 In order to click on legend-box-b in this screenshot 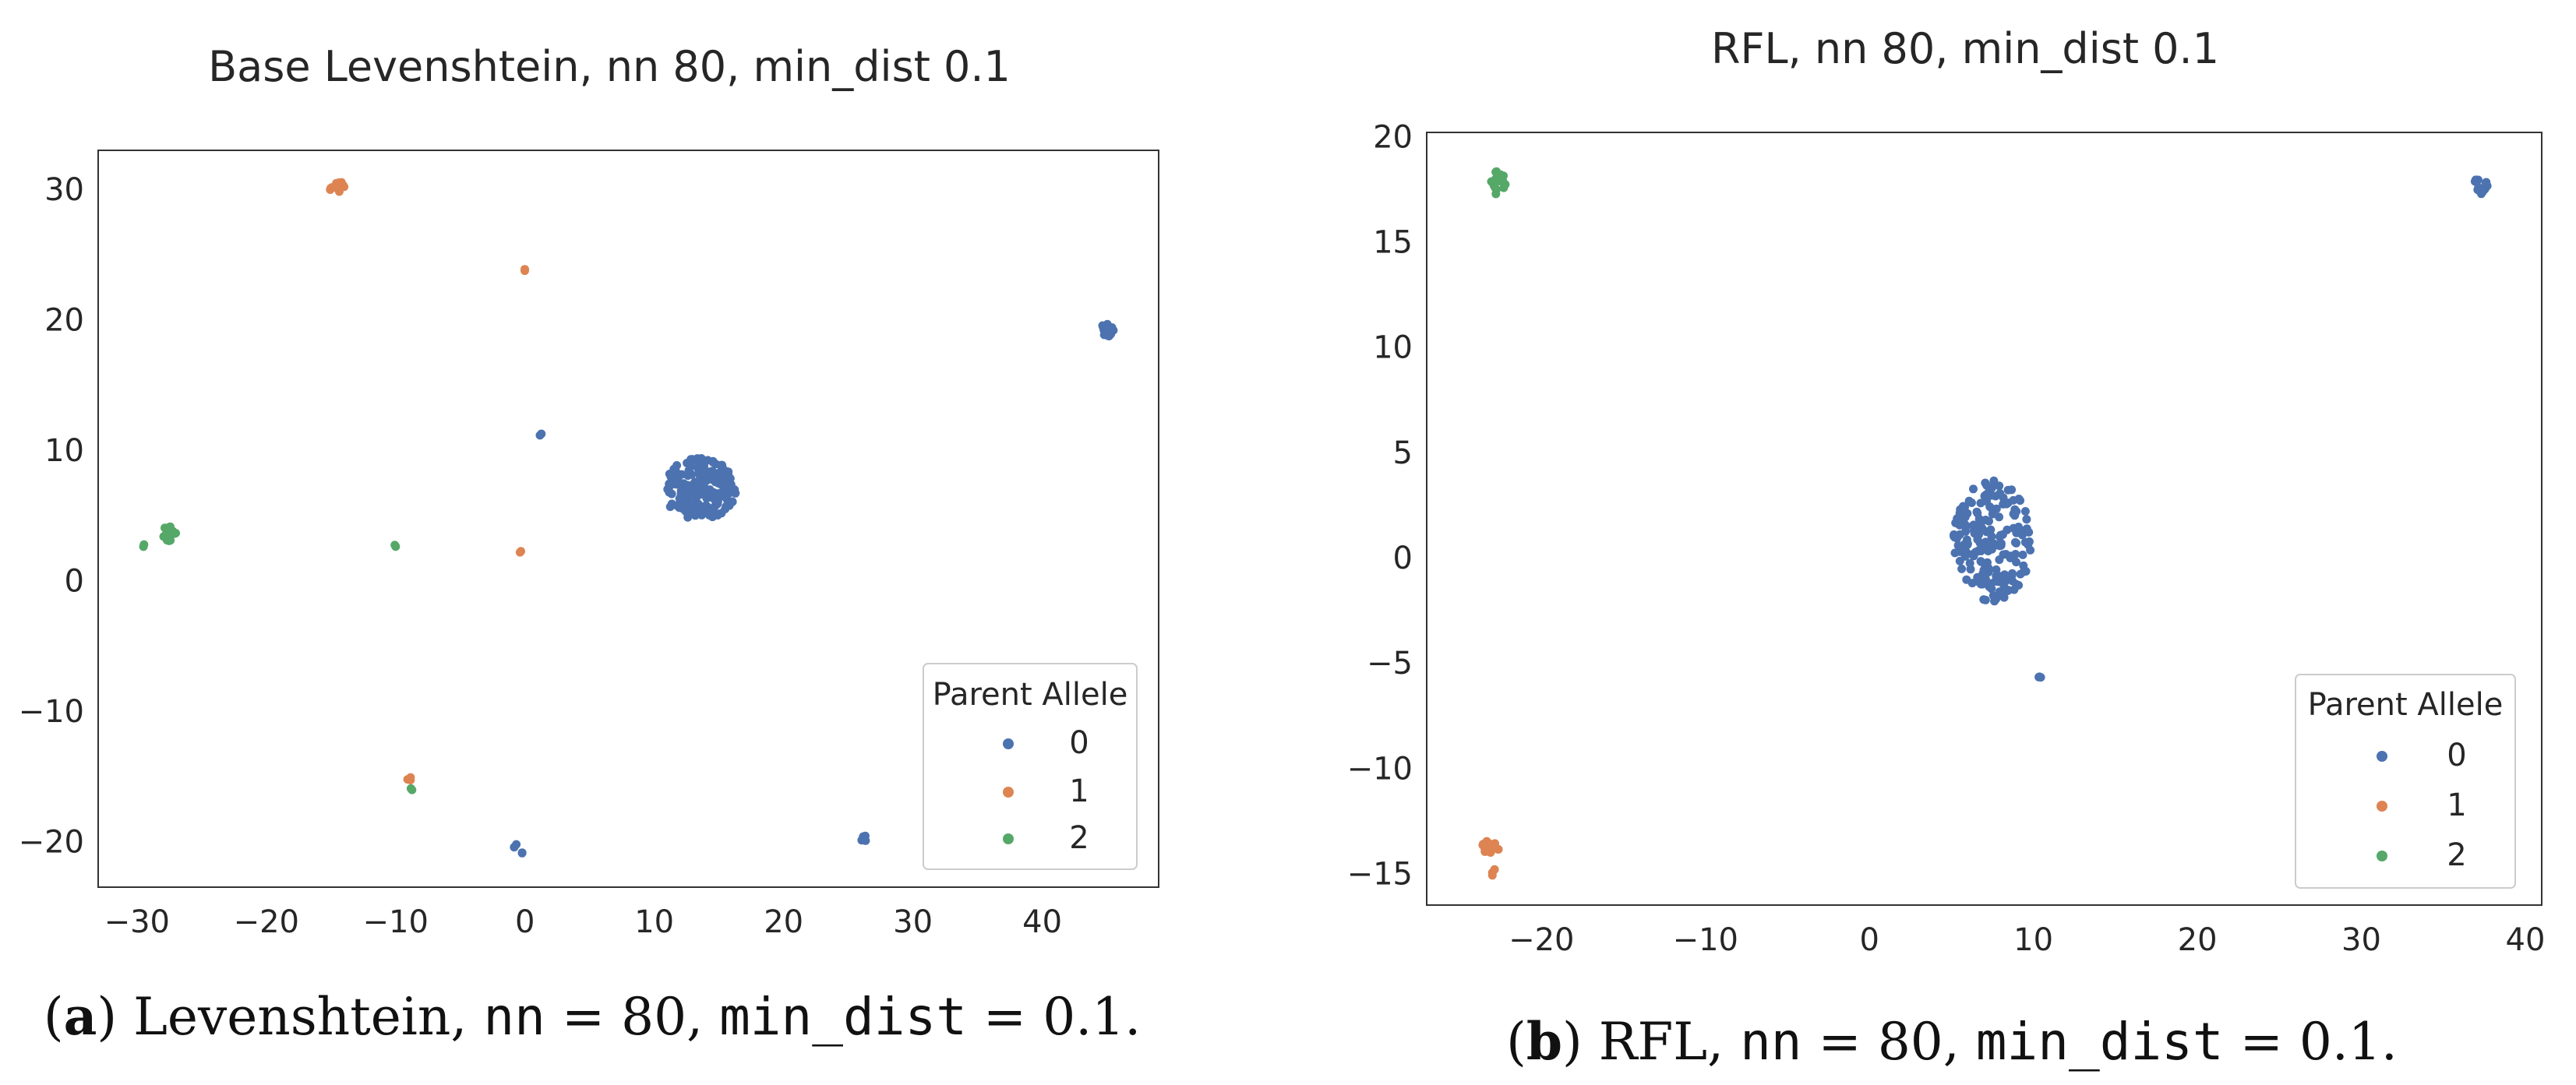, I will do `click(2405, 782)`.